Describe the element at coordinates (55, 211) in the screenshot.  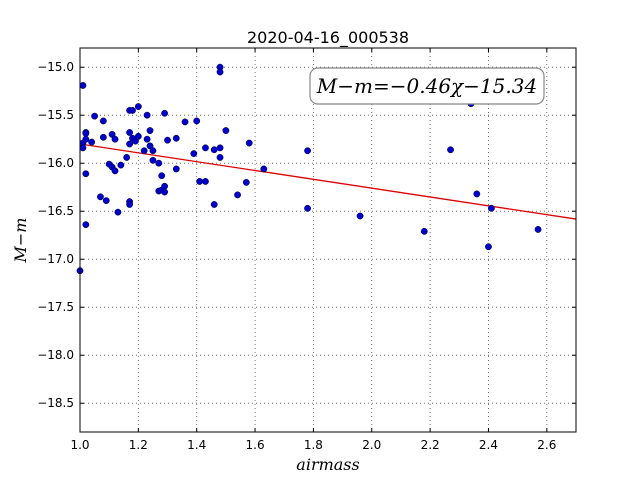
I see `y-tick-label: −16.5` at that location.